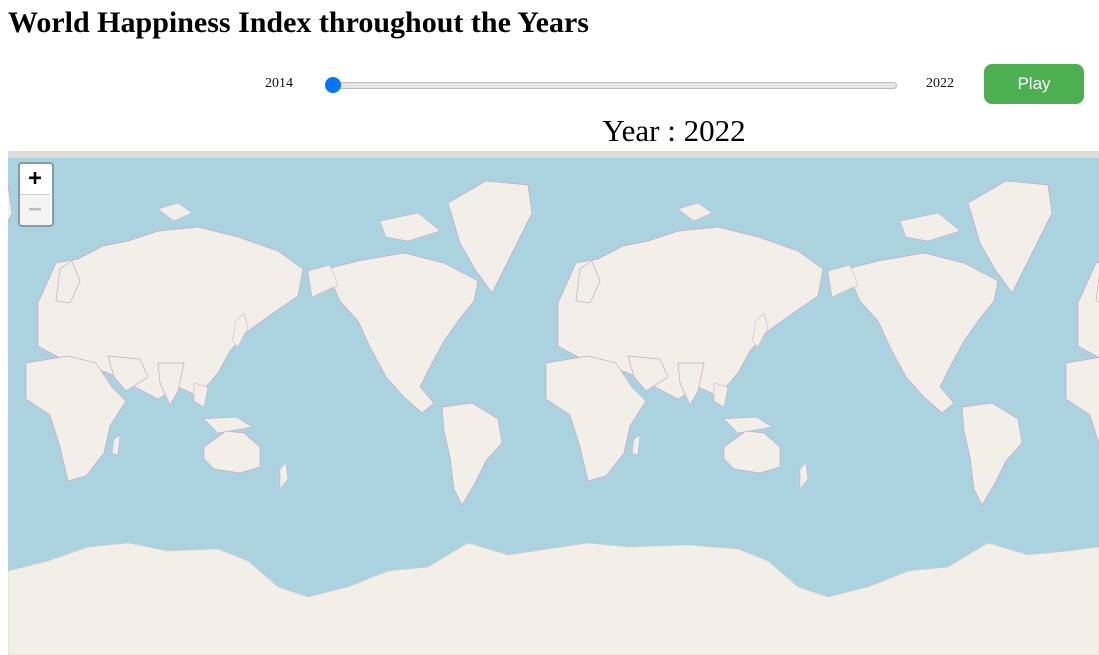 Image resolution: width=1099 pixels, height=655 pixels. Describe the element at coordinates (35, 210) in the screenshot. I see `zoom-out-button: −` at that location.